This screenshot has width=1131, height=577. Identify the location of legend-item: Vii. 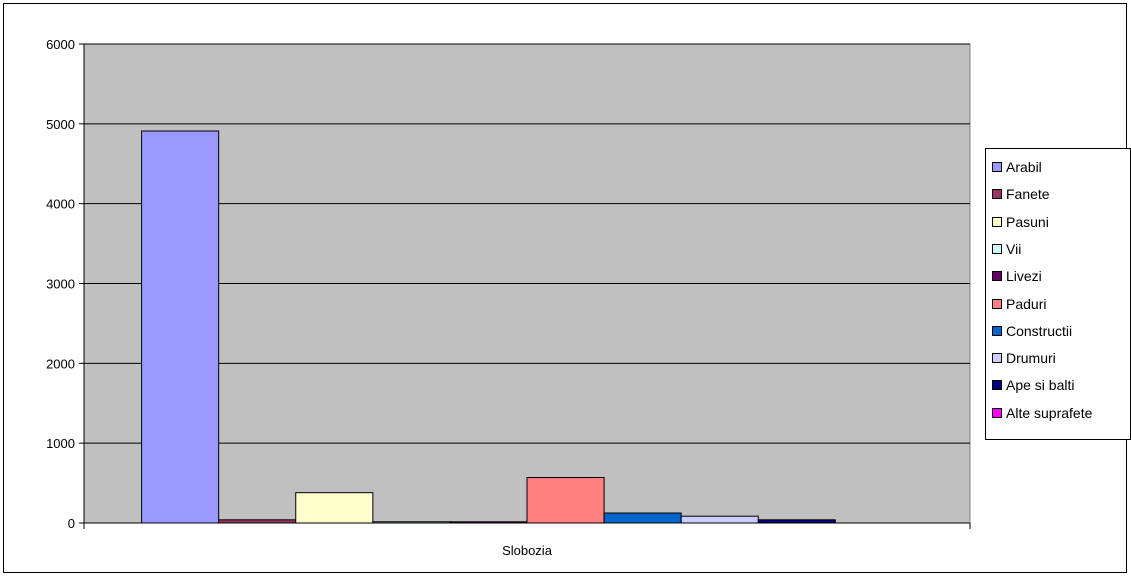
(1006, 249).